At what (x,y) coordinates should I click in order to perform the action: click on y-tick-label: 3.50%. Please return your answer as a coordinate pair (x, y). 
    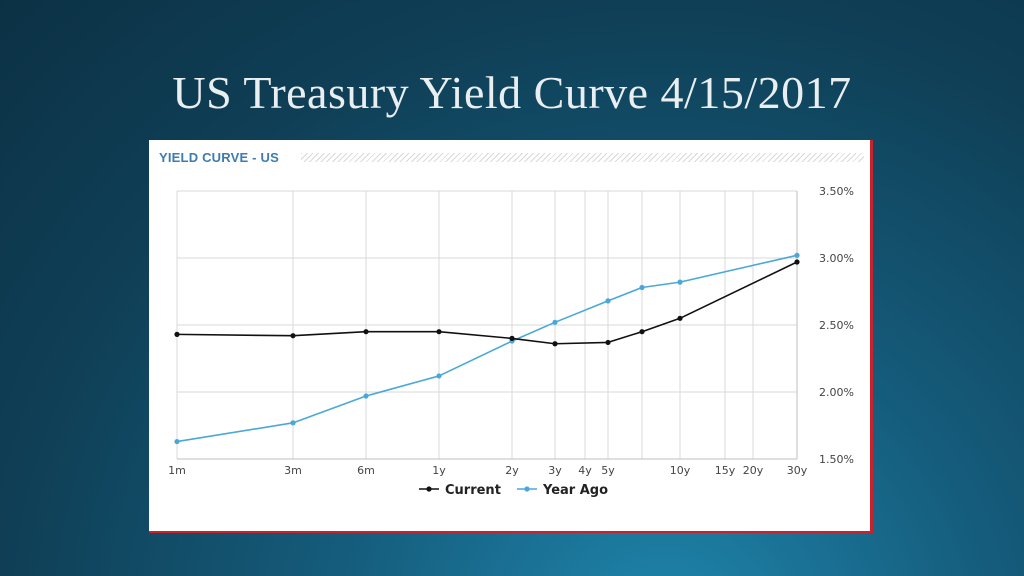
    Looking at the image, I should click on (836, 191).